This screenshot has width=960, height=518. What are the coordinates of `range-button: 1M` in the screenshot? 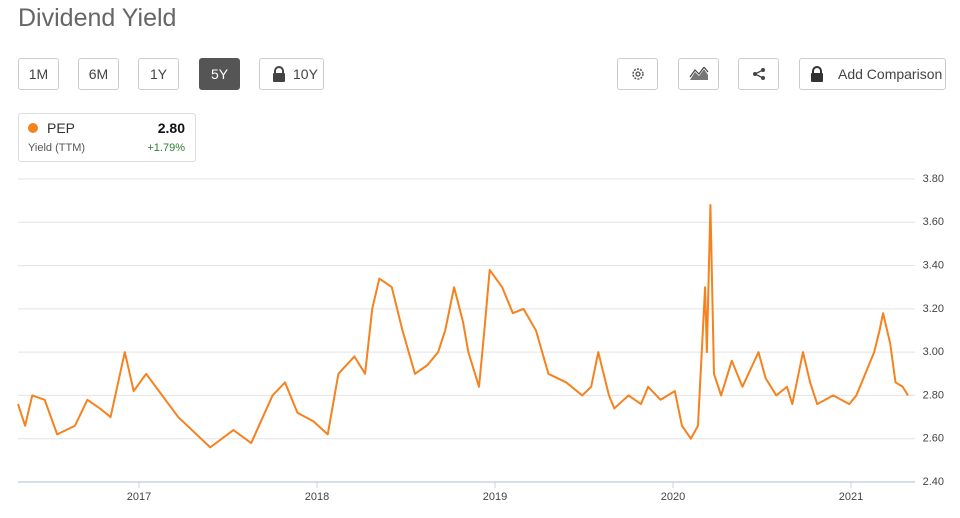 It's located at (38, 74).